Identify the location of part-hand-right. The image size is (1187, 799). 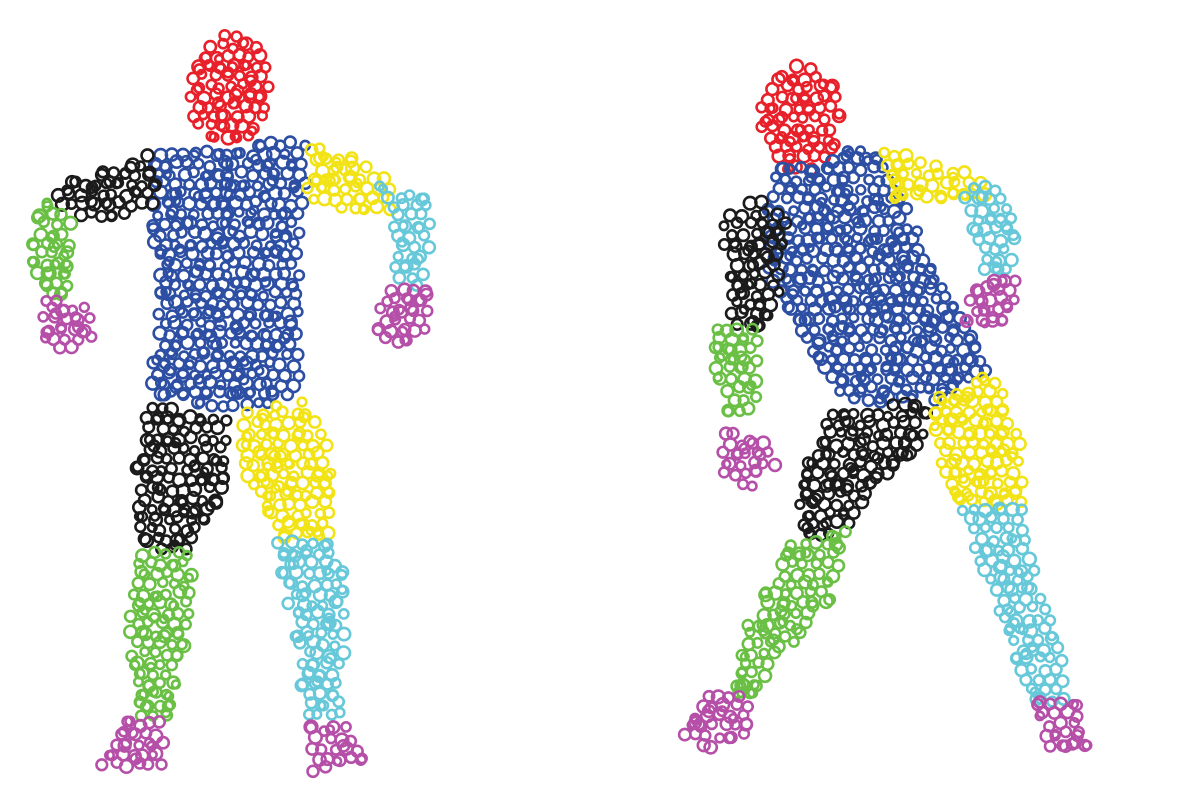
(67, 324).